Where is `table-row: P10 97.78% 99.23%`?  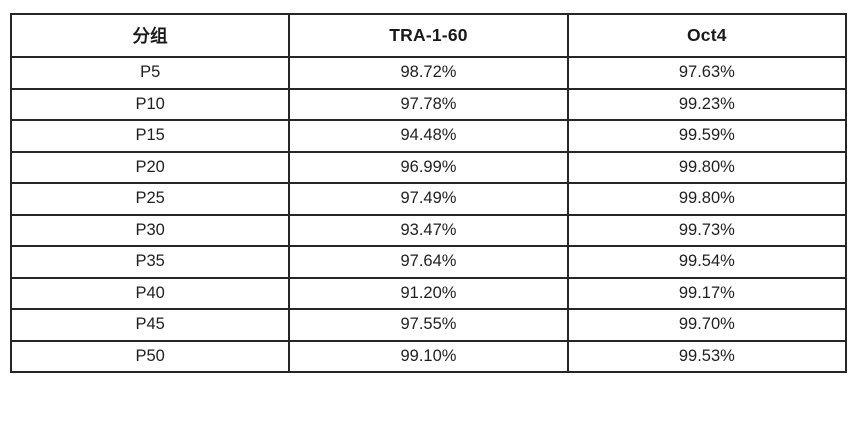 table-row: P10 97.78% 99.23% is located at coordinates (428, 104).